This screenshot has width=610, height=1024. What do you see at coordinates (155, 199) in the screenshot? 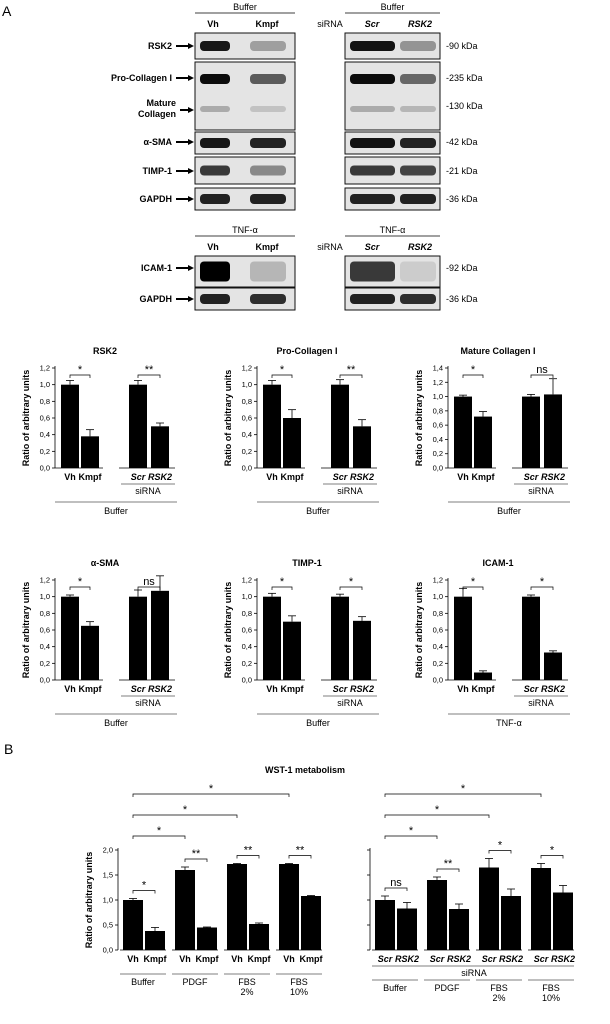
I see `blot-row-label: GAPDH` at bounding box center [155, 199].